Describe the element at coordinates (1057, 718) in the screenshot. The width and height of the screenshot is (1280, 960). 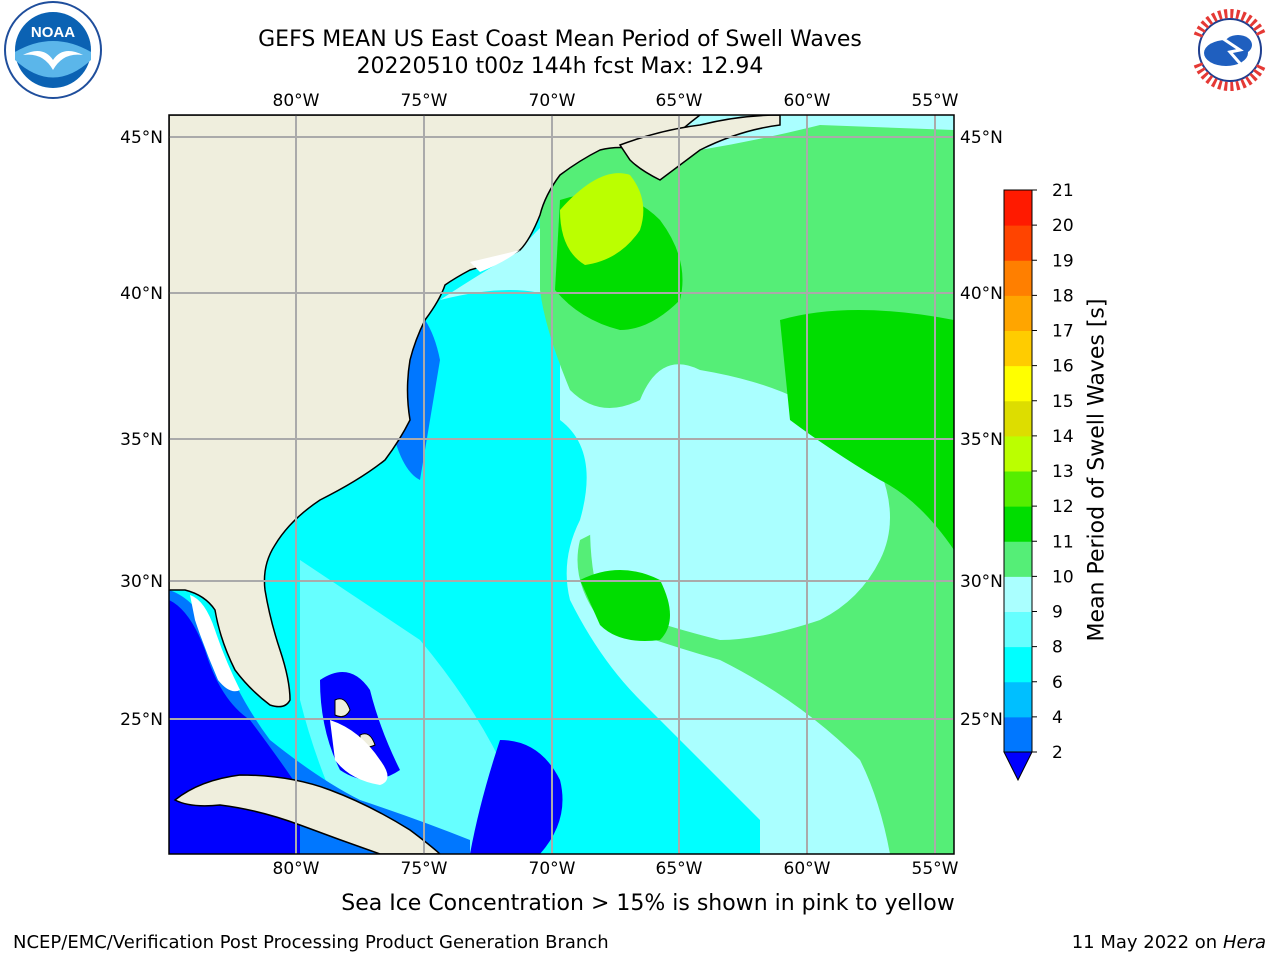
I see `colorbar-tick-label: 4` at that location.